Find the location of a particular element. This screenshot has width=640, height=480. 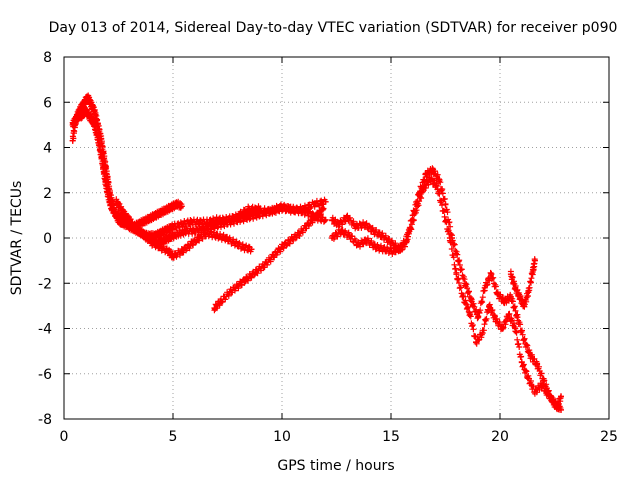

y-tick-label: 0 is located at coordinates (47, 239).